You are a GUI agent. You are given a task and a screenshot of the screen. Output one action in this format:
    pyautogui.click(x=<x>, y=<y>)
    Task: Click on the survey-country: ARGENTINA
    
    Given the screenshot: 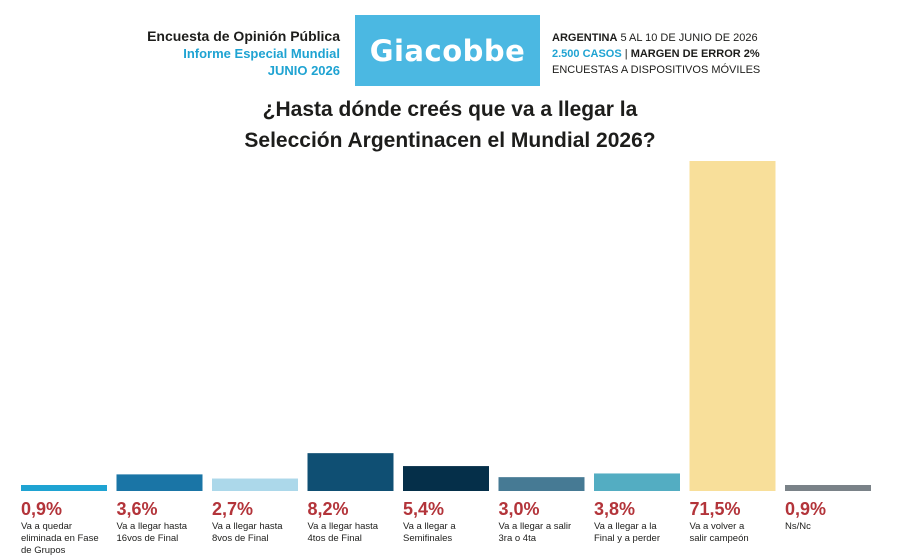 What is the action you would take?
    pyautogui.click(x=585, y=38)
    